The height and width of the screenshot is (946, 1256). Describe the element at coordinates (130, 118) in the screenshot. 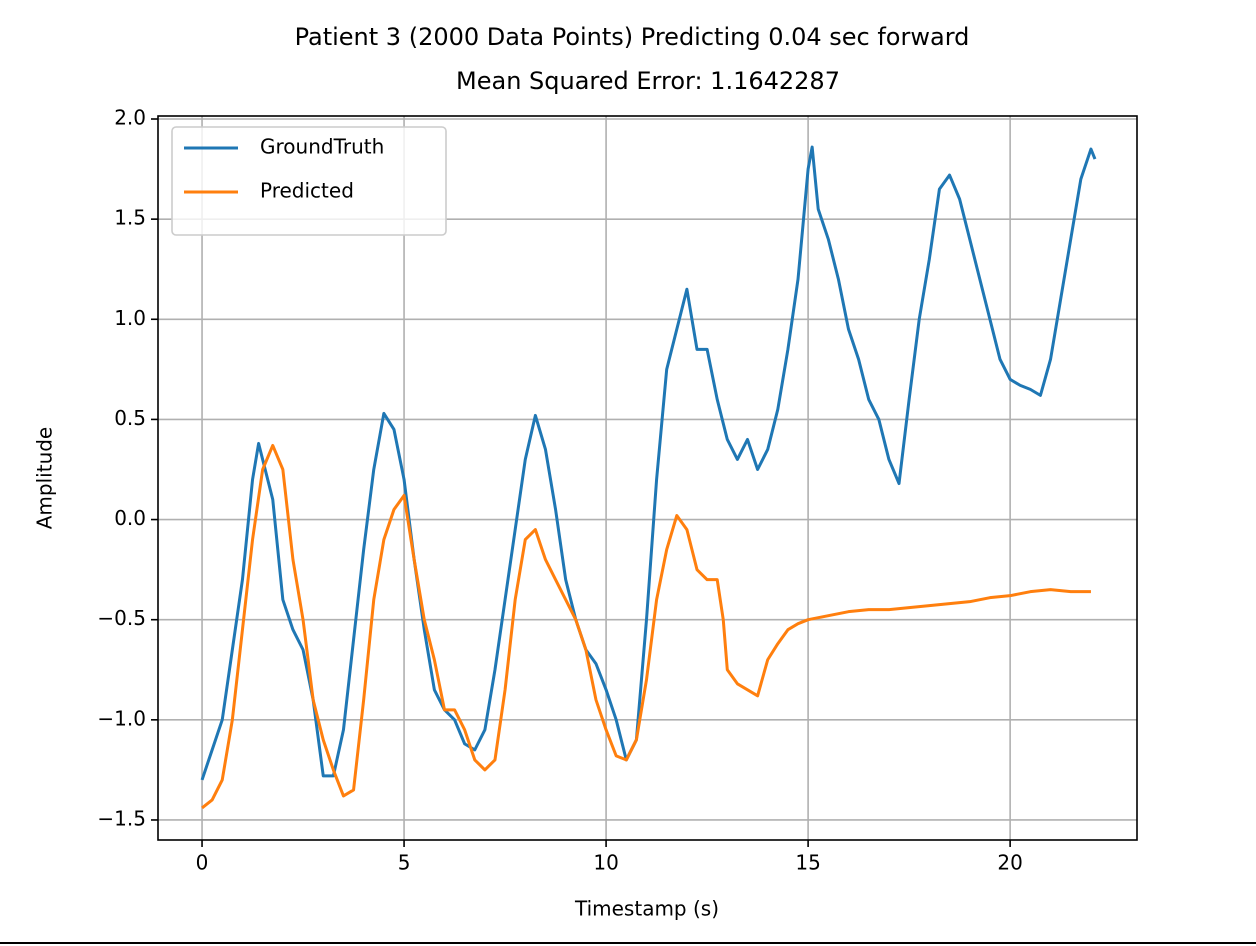

I see `y-tick-label: 2.0` at that location.